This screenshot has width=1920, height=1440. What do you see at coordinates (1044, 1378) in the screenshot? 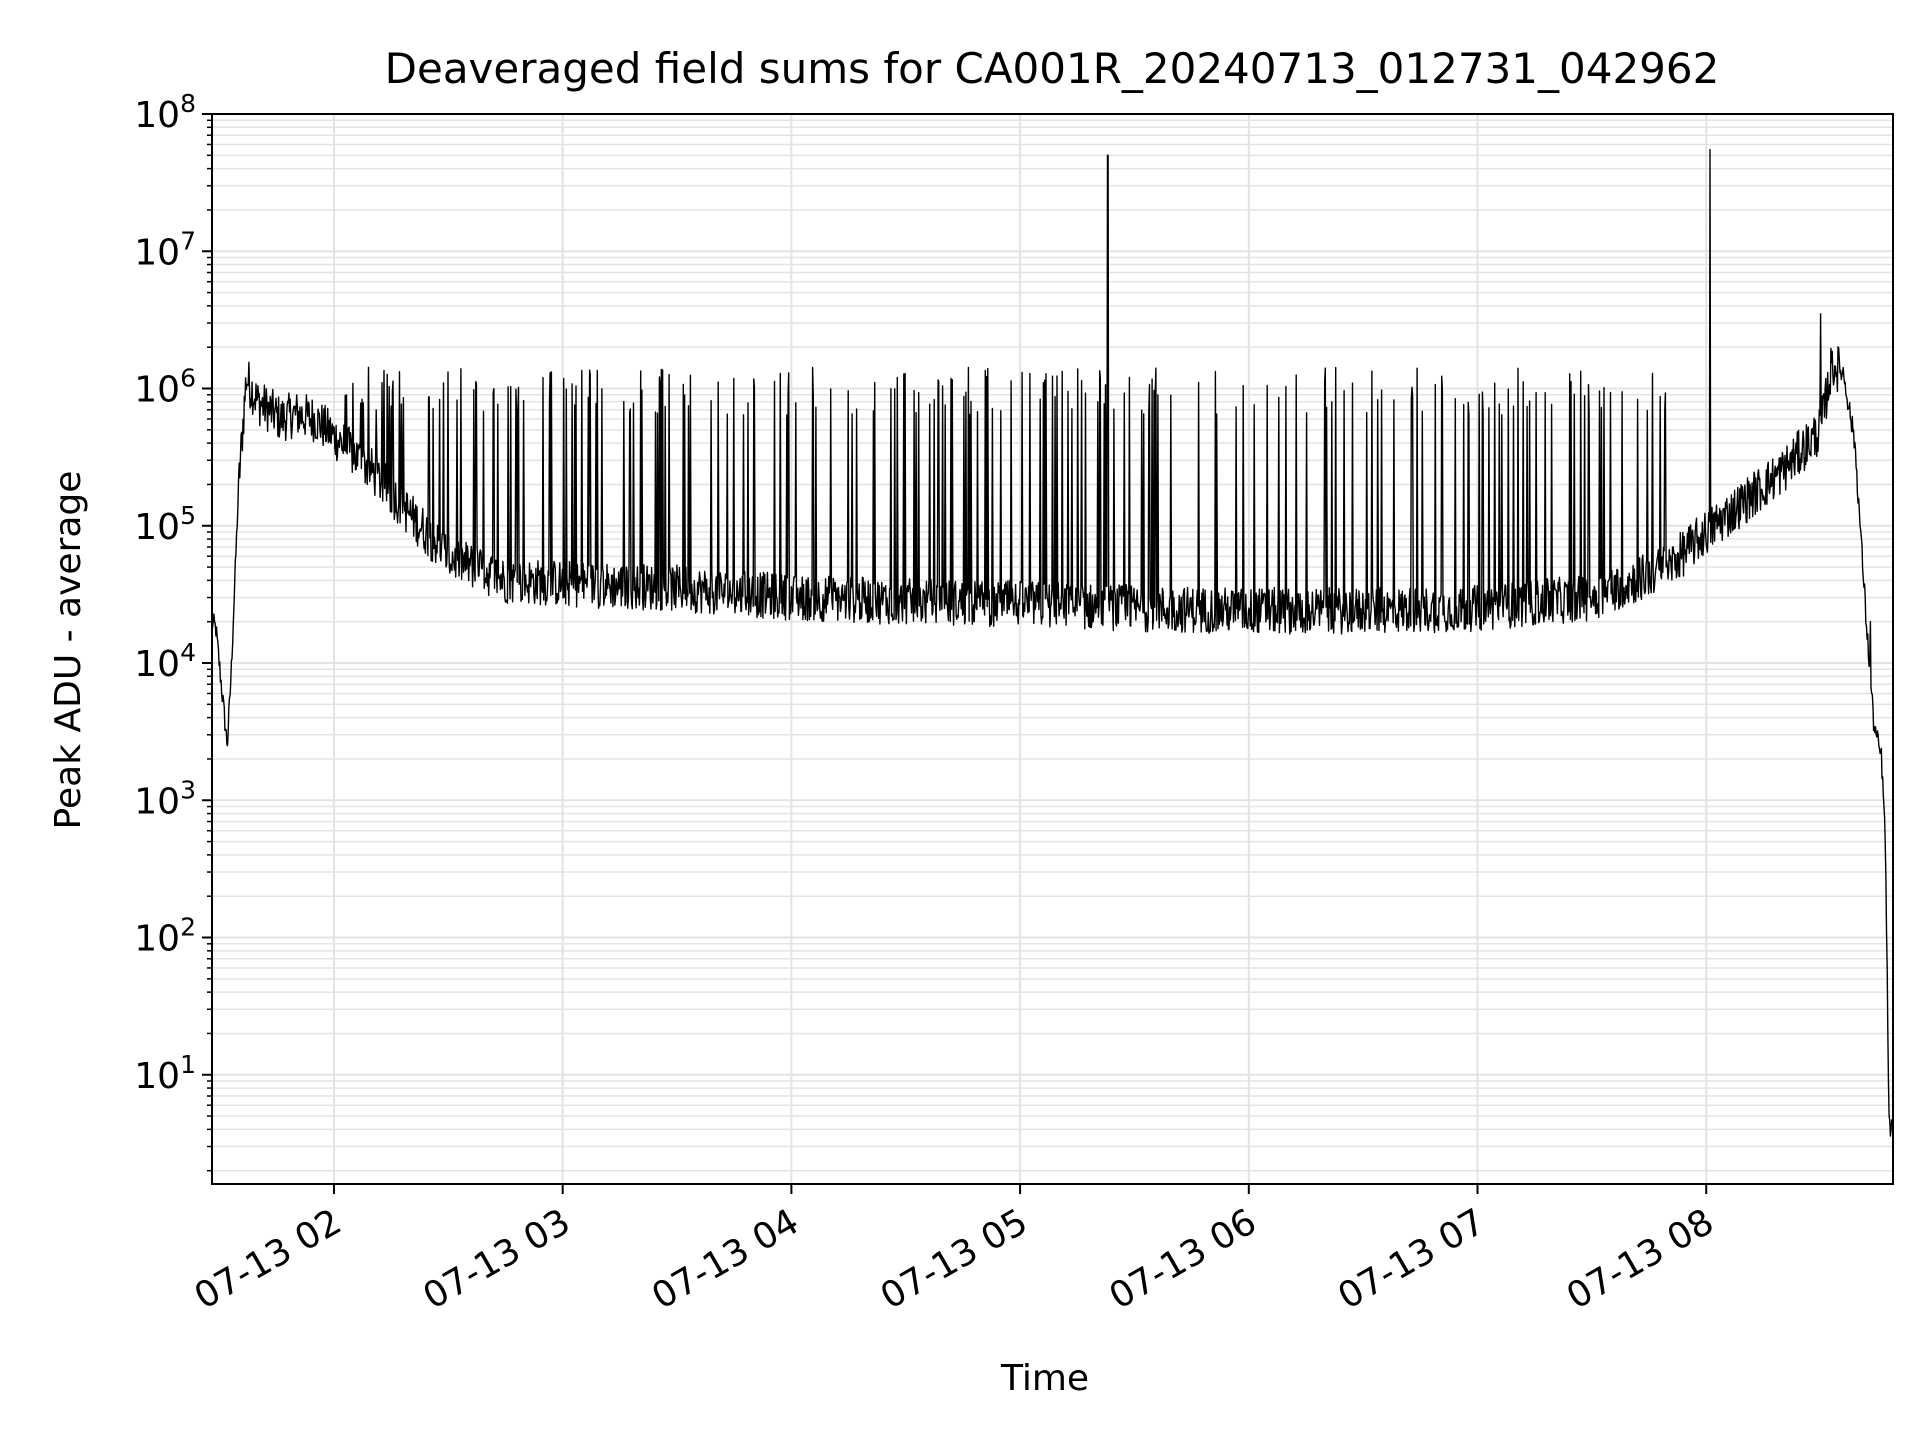
I see `x-axis-label: Time` at bounding box center [1044, 1378].